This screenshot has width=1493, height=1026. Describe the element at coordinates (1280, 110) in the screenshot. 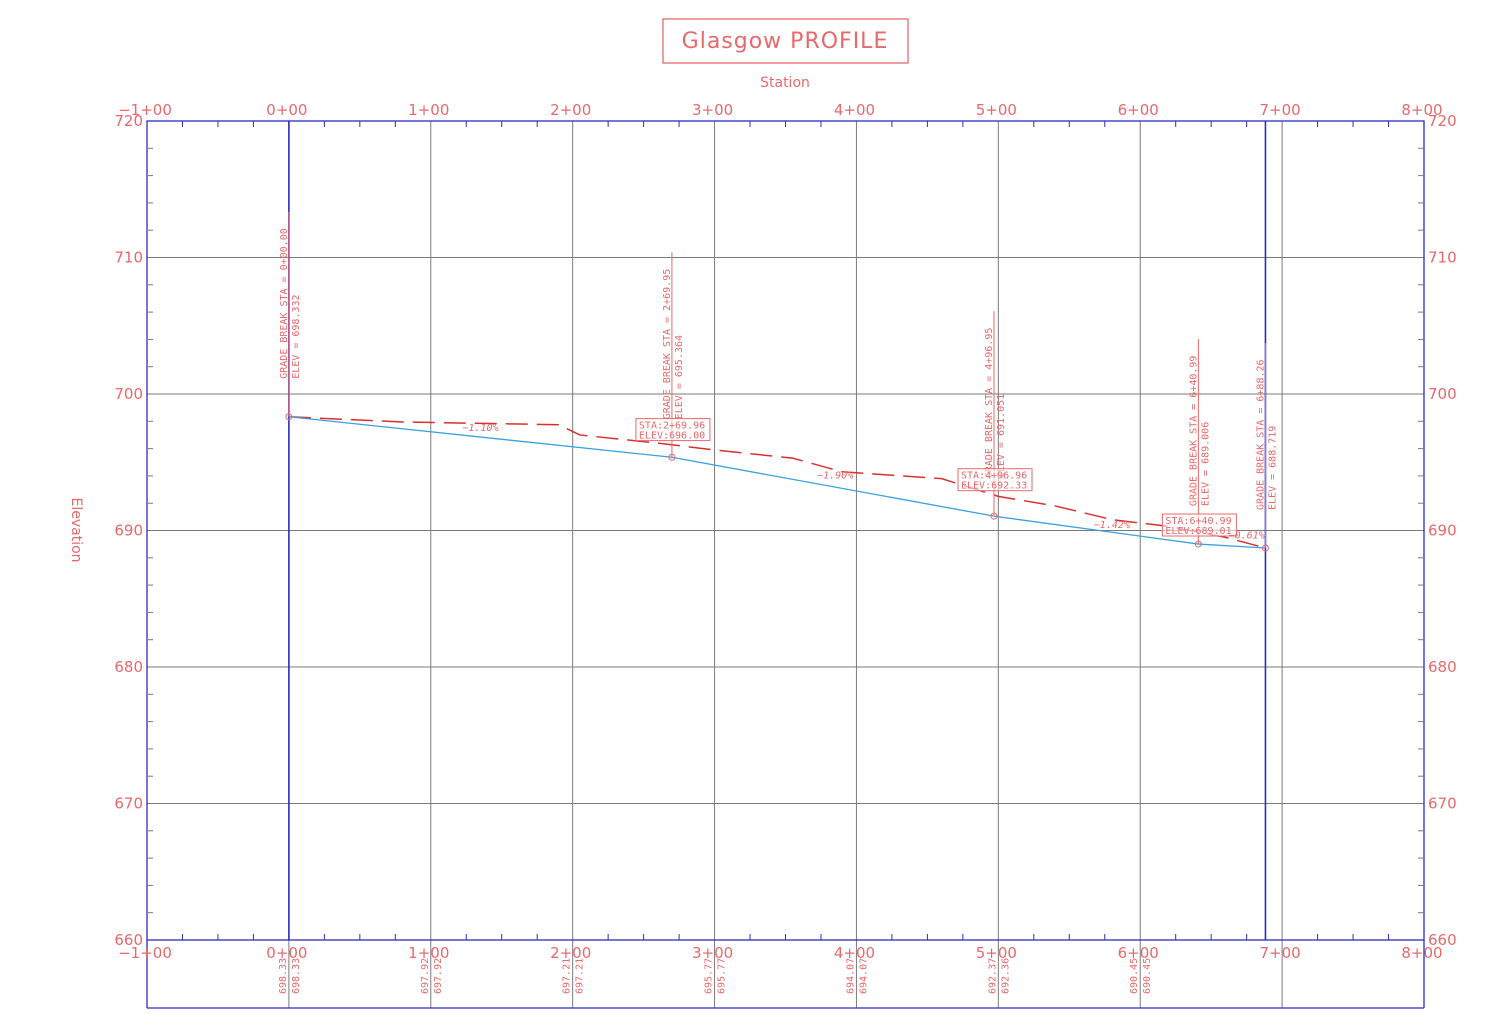

I see `station-label-top: 7+00` at that location.